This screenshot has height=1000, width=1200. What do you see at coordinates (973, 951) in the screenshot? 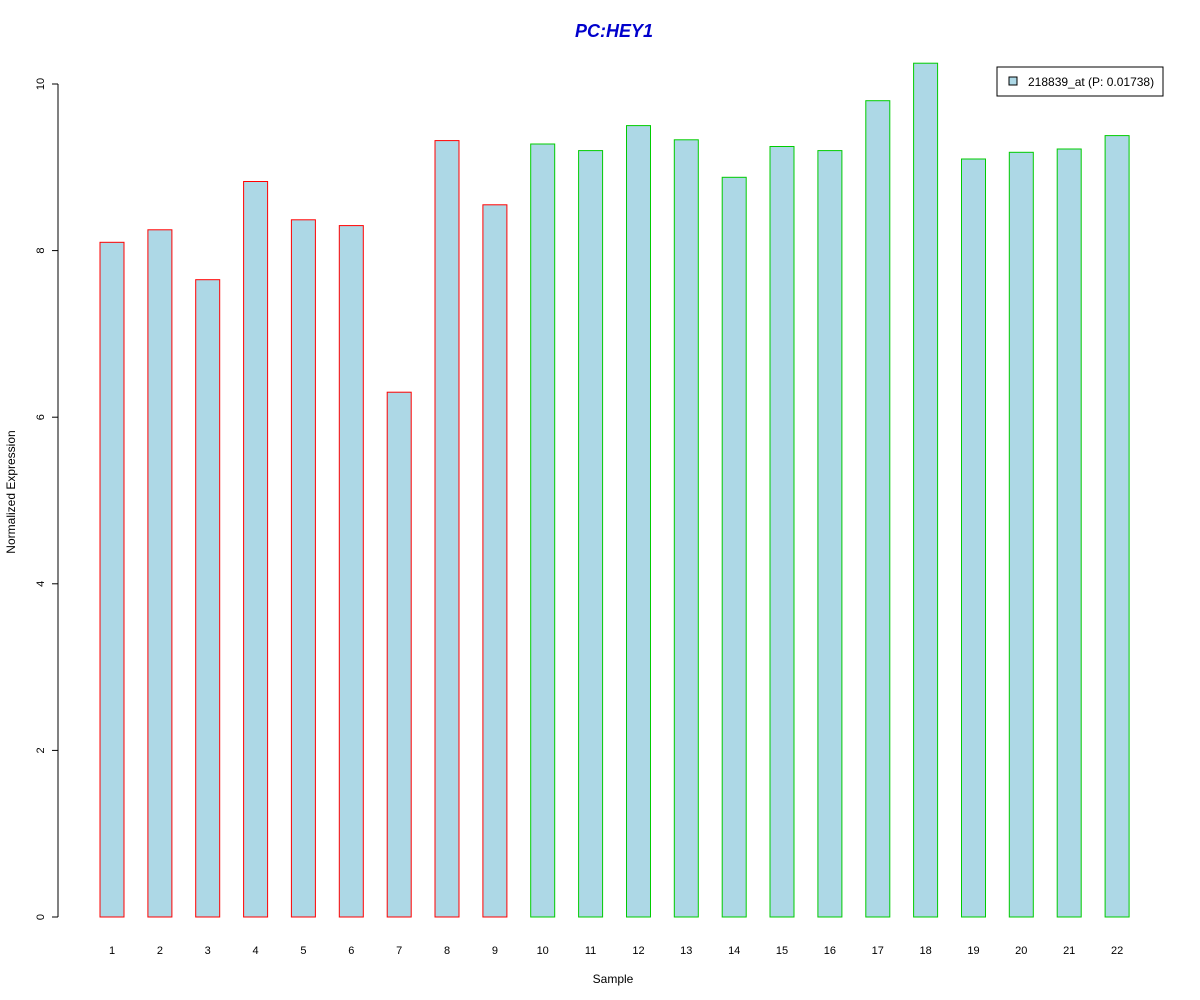
I see `x-tick-label: 19` at bounding box center [973, 951].